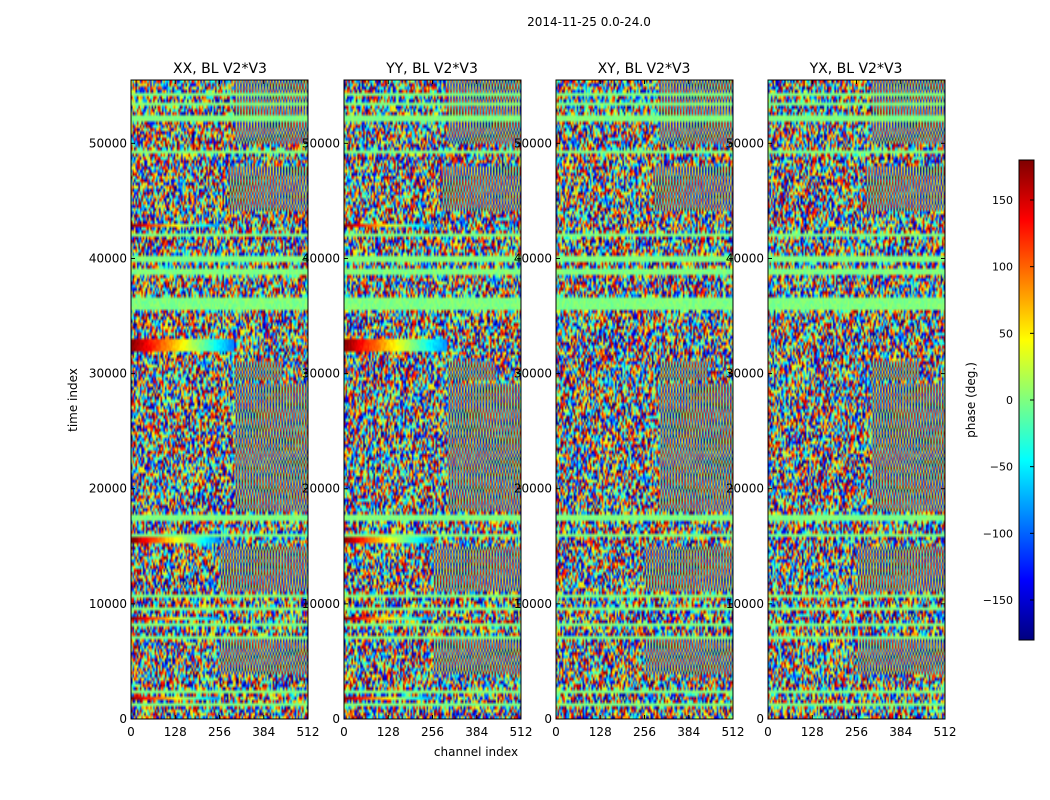 The image size is (1050, 800). Describe the element at coordinates (476, 752) in the screenshot. I see `x-axis-label: channel index` at that location.